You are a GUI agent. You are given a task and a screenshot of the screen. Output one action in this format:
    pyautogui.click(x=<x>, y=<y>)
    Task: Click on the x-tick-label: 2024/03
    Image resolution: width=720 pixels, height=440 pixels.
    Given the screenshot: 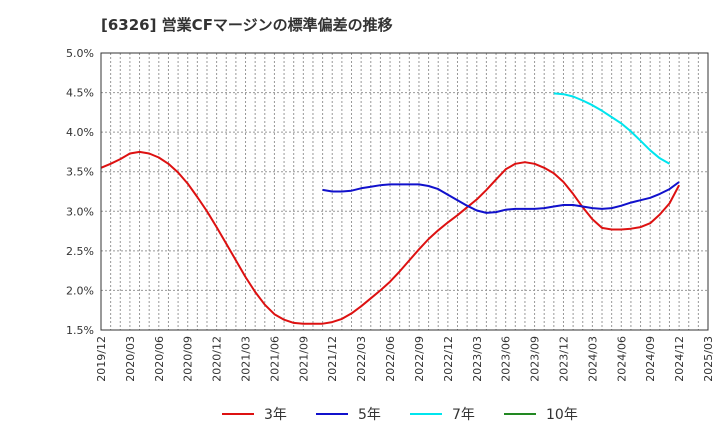 What is the action you would take?
    pyautogui.click(x=592, y=359)
    